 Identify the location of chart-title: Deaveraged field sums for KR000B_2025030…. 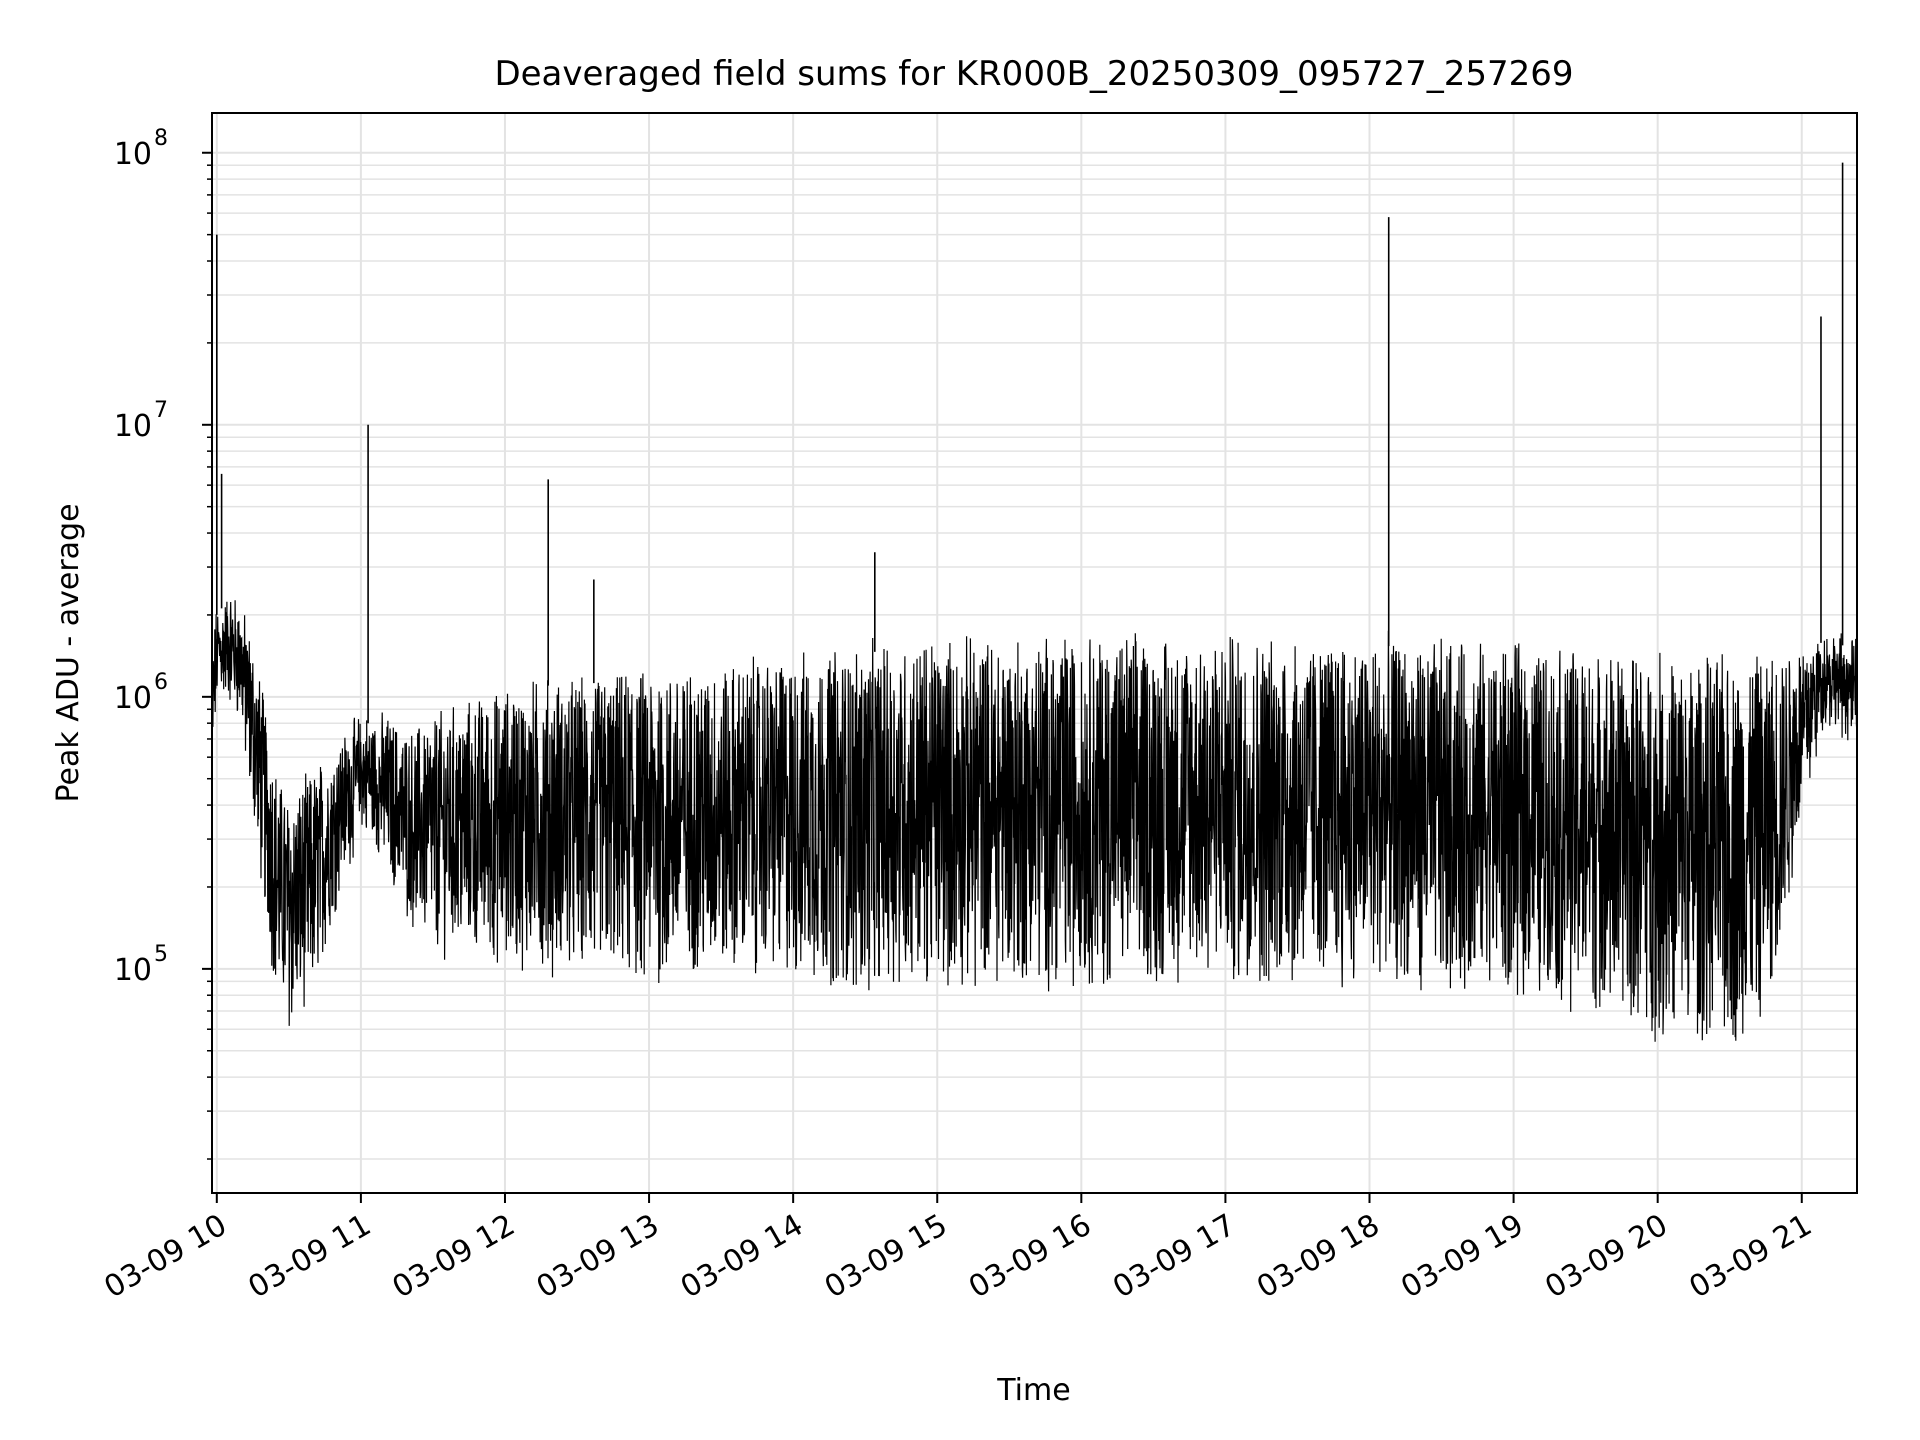
(1033, 74).